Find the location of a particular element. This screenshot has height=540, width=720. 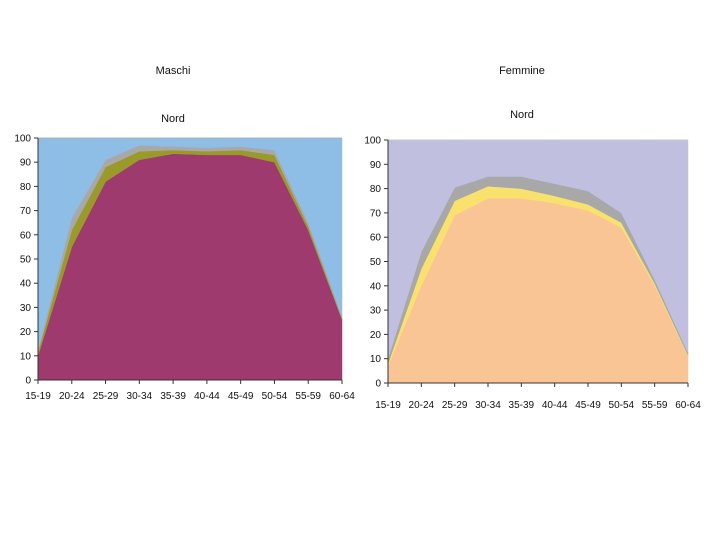

femmine-y-tick-label: 10 is located at coordinates (376, 359).